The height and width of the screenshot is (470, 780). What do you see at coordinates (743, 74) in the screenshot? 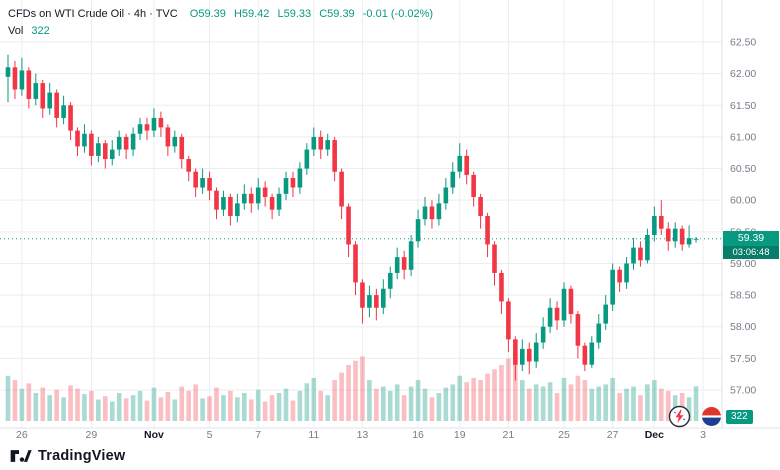
I see `price-axis-label: 62.00` at bounding box center [743, 74].